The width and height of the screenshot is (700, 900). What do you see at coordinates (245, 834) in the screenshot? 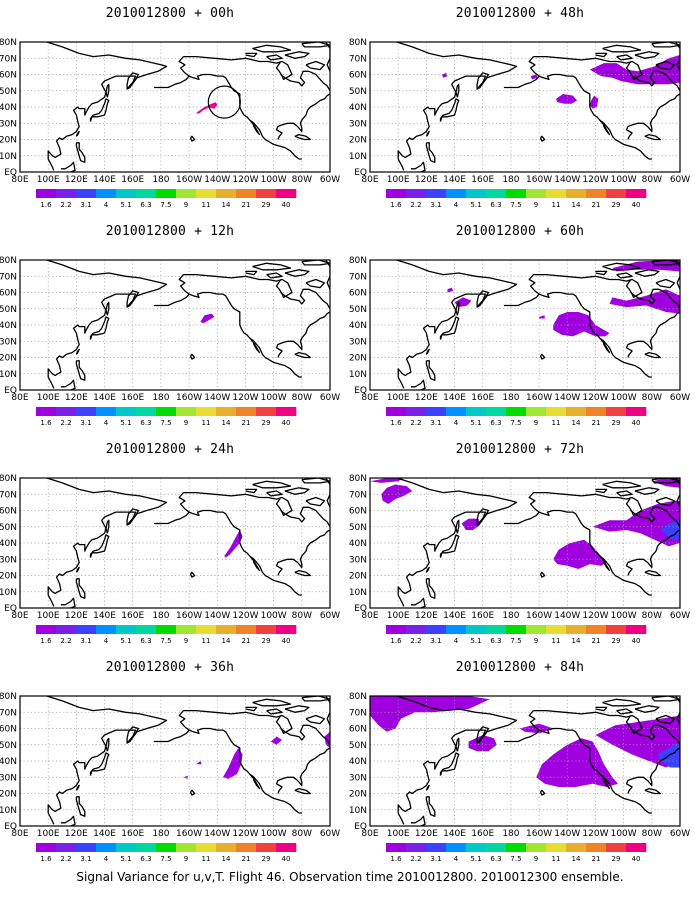
I see `lon-tick-label: 120W` at bounding box center [245, 834].